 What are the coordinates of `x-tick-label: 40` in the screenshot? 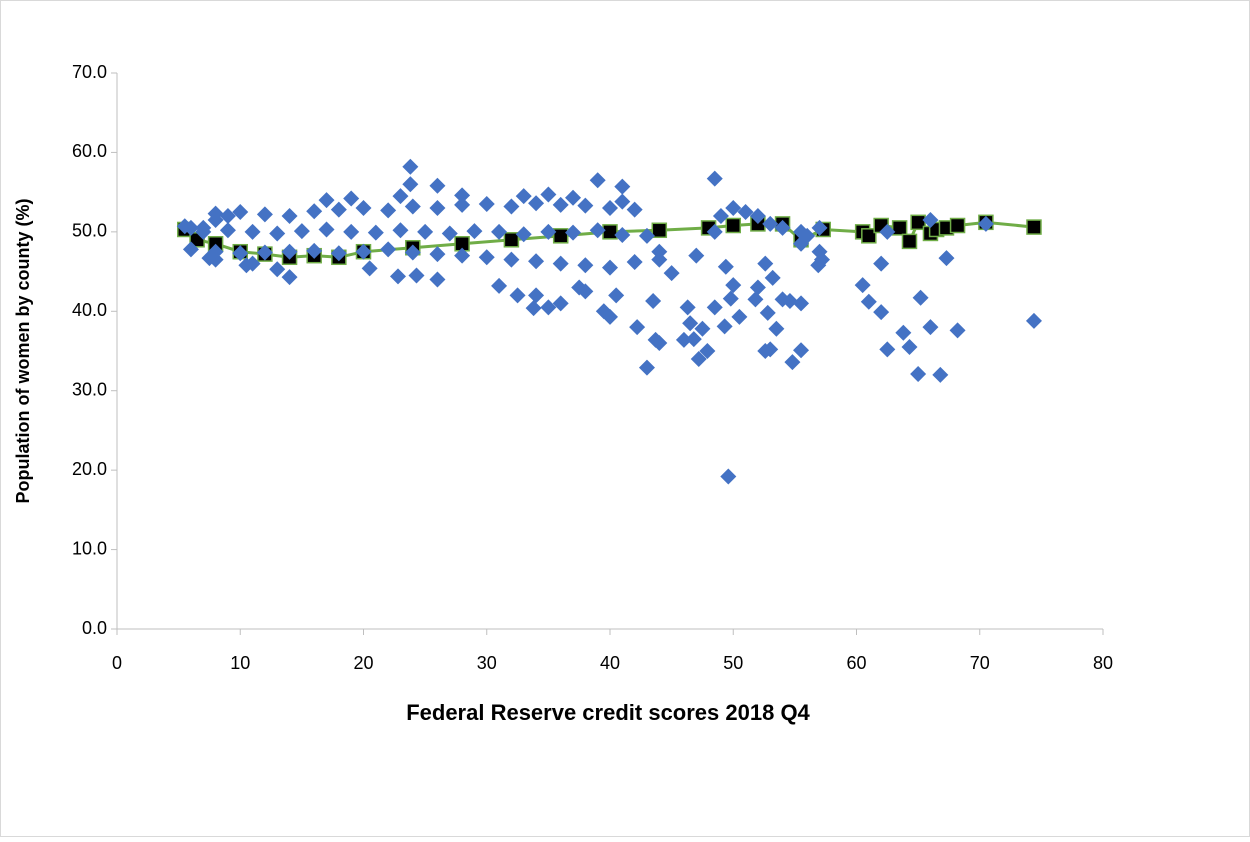 It's located at (610, 663).